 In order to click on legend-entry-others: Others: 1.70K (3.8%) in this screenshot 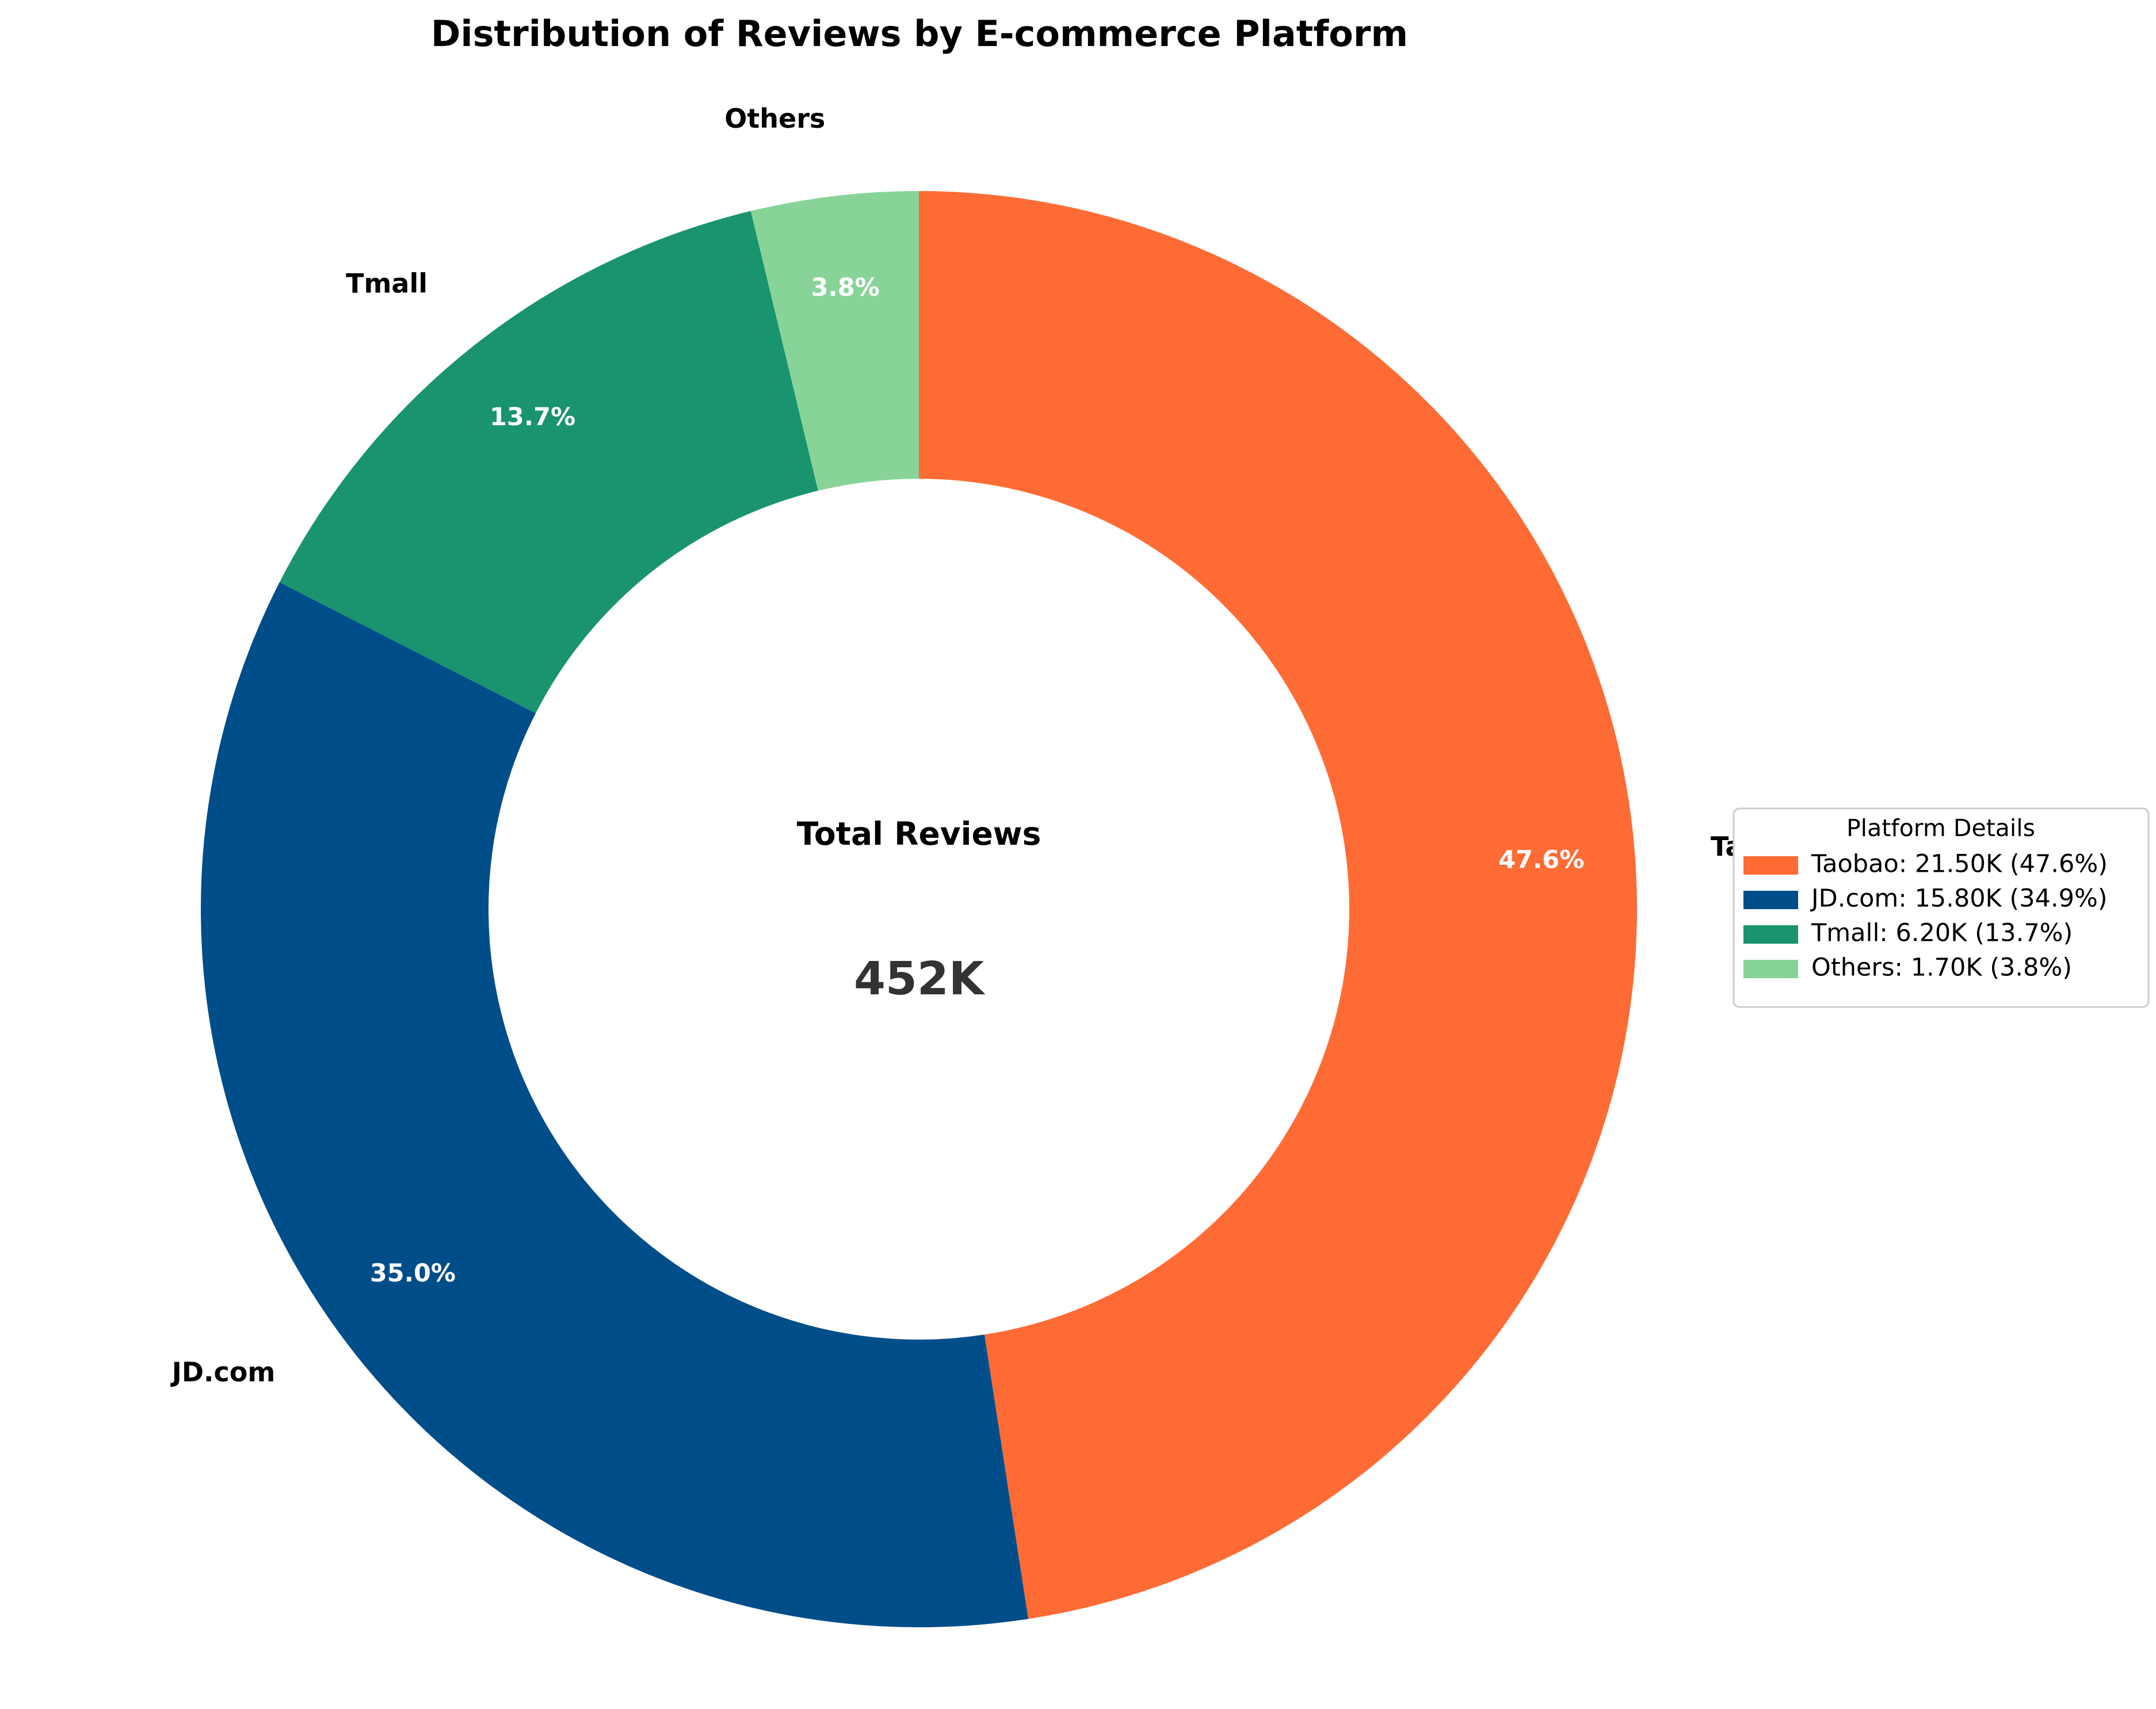, I will do `click(1941, 967)`.